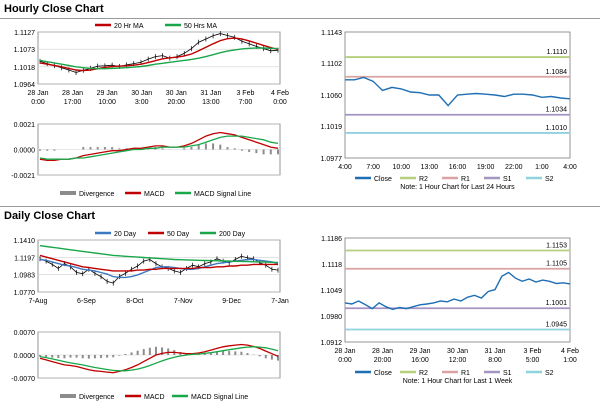  Describe the element at coordinates (331, 33) in the screenshot. I see `hourly-pivot-ytick-0: 1.1143` at that location.